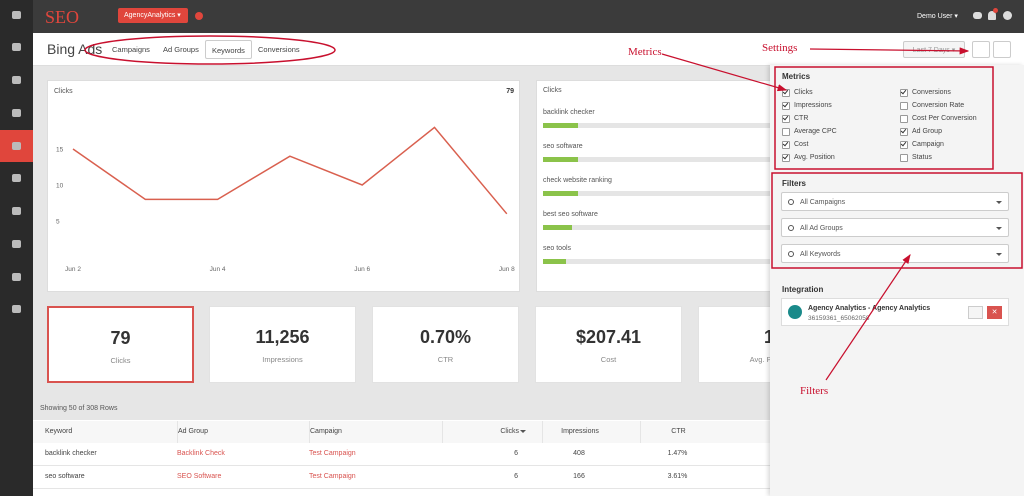  Describe the element at coordinates (950, 157) in the screenshot. I see `metric-option: Status` at that location.